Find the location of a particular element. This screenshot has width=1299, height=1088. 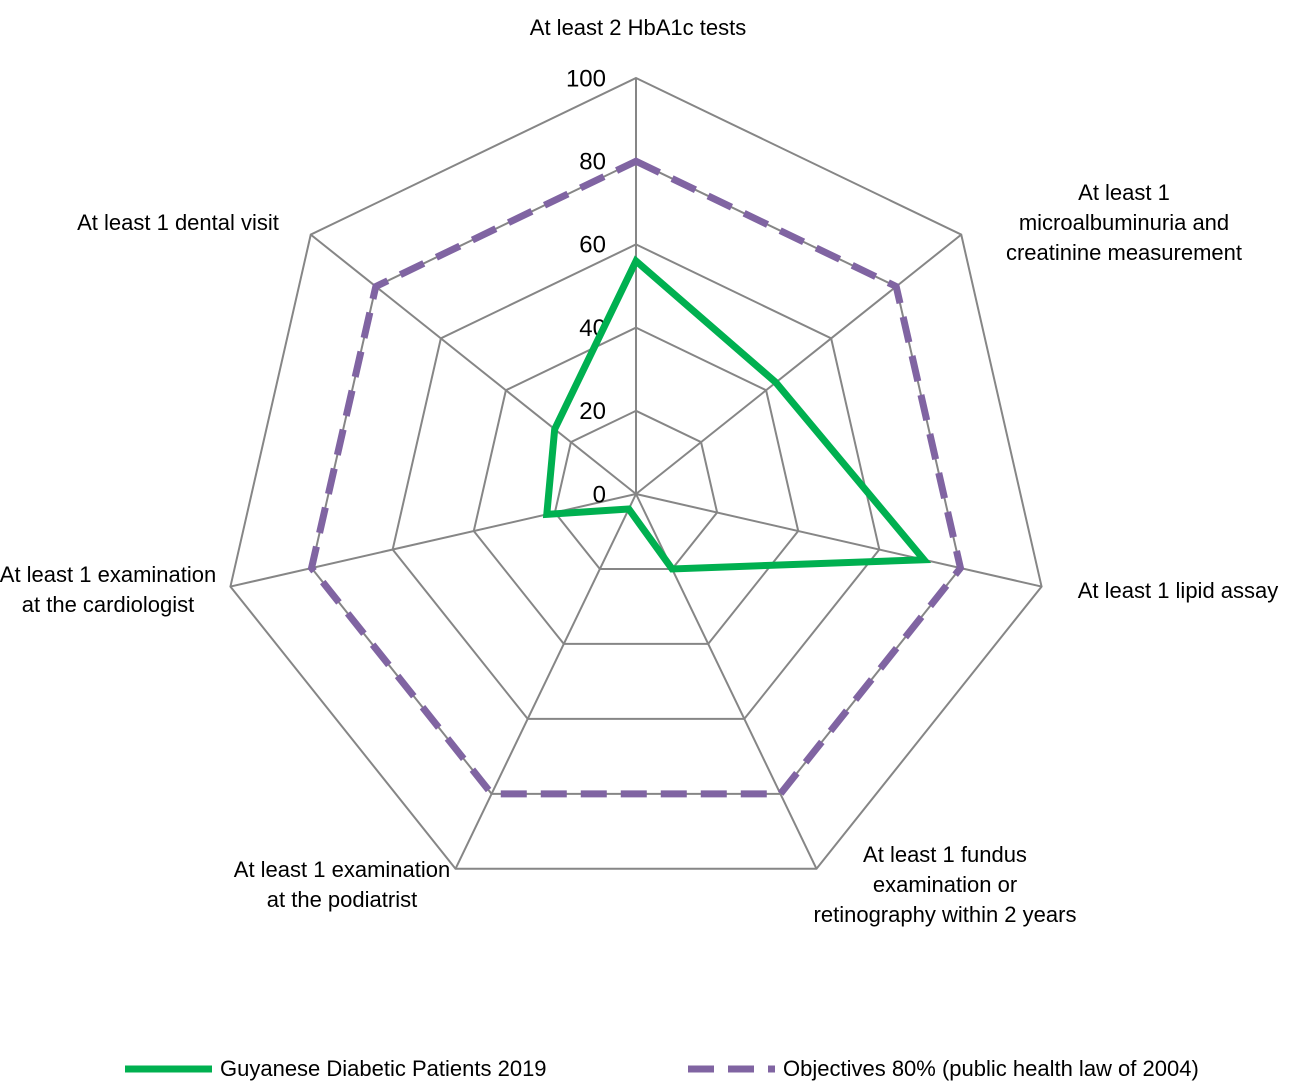

series-line is located at coordinates (737, 414).